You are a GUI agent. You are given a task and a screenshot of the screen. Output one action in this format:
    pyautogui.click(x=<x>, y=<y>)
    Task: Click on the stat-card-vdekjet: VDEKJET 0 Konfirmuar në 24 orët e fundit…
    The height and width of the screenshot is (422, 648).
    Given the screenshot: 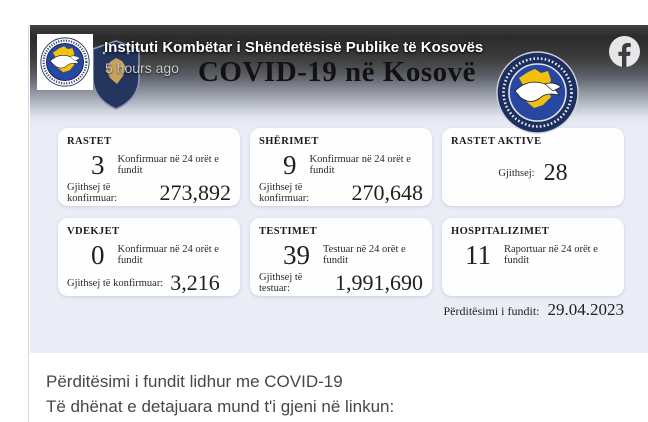 What is the action you would take?
    pyautogui.click(x=149, y=257)
    